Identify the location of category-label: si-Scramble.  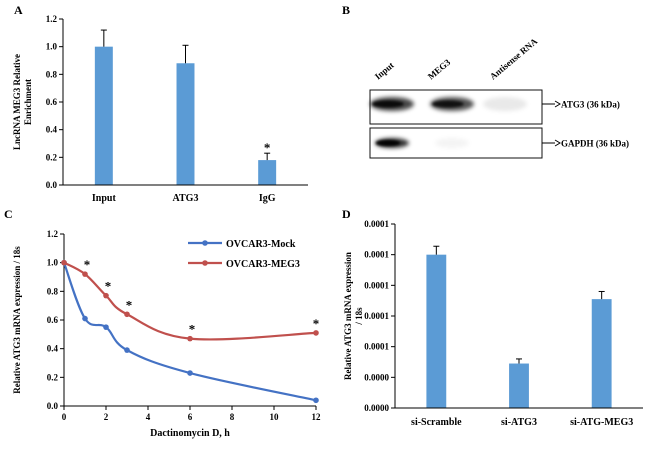
(436, 422).